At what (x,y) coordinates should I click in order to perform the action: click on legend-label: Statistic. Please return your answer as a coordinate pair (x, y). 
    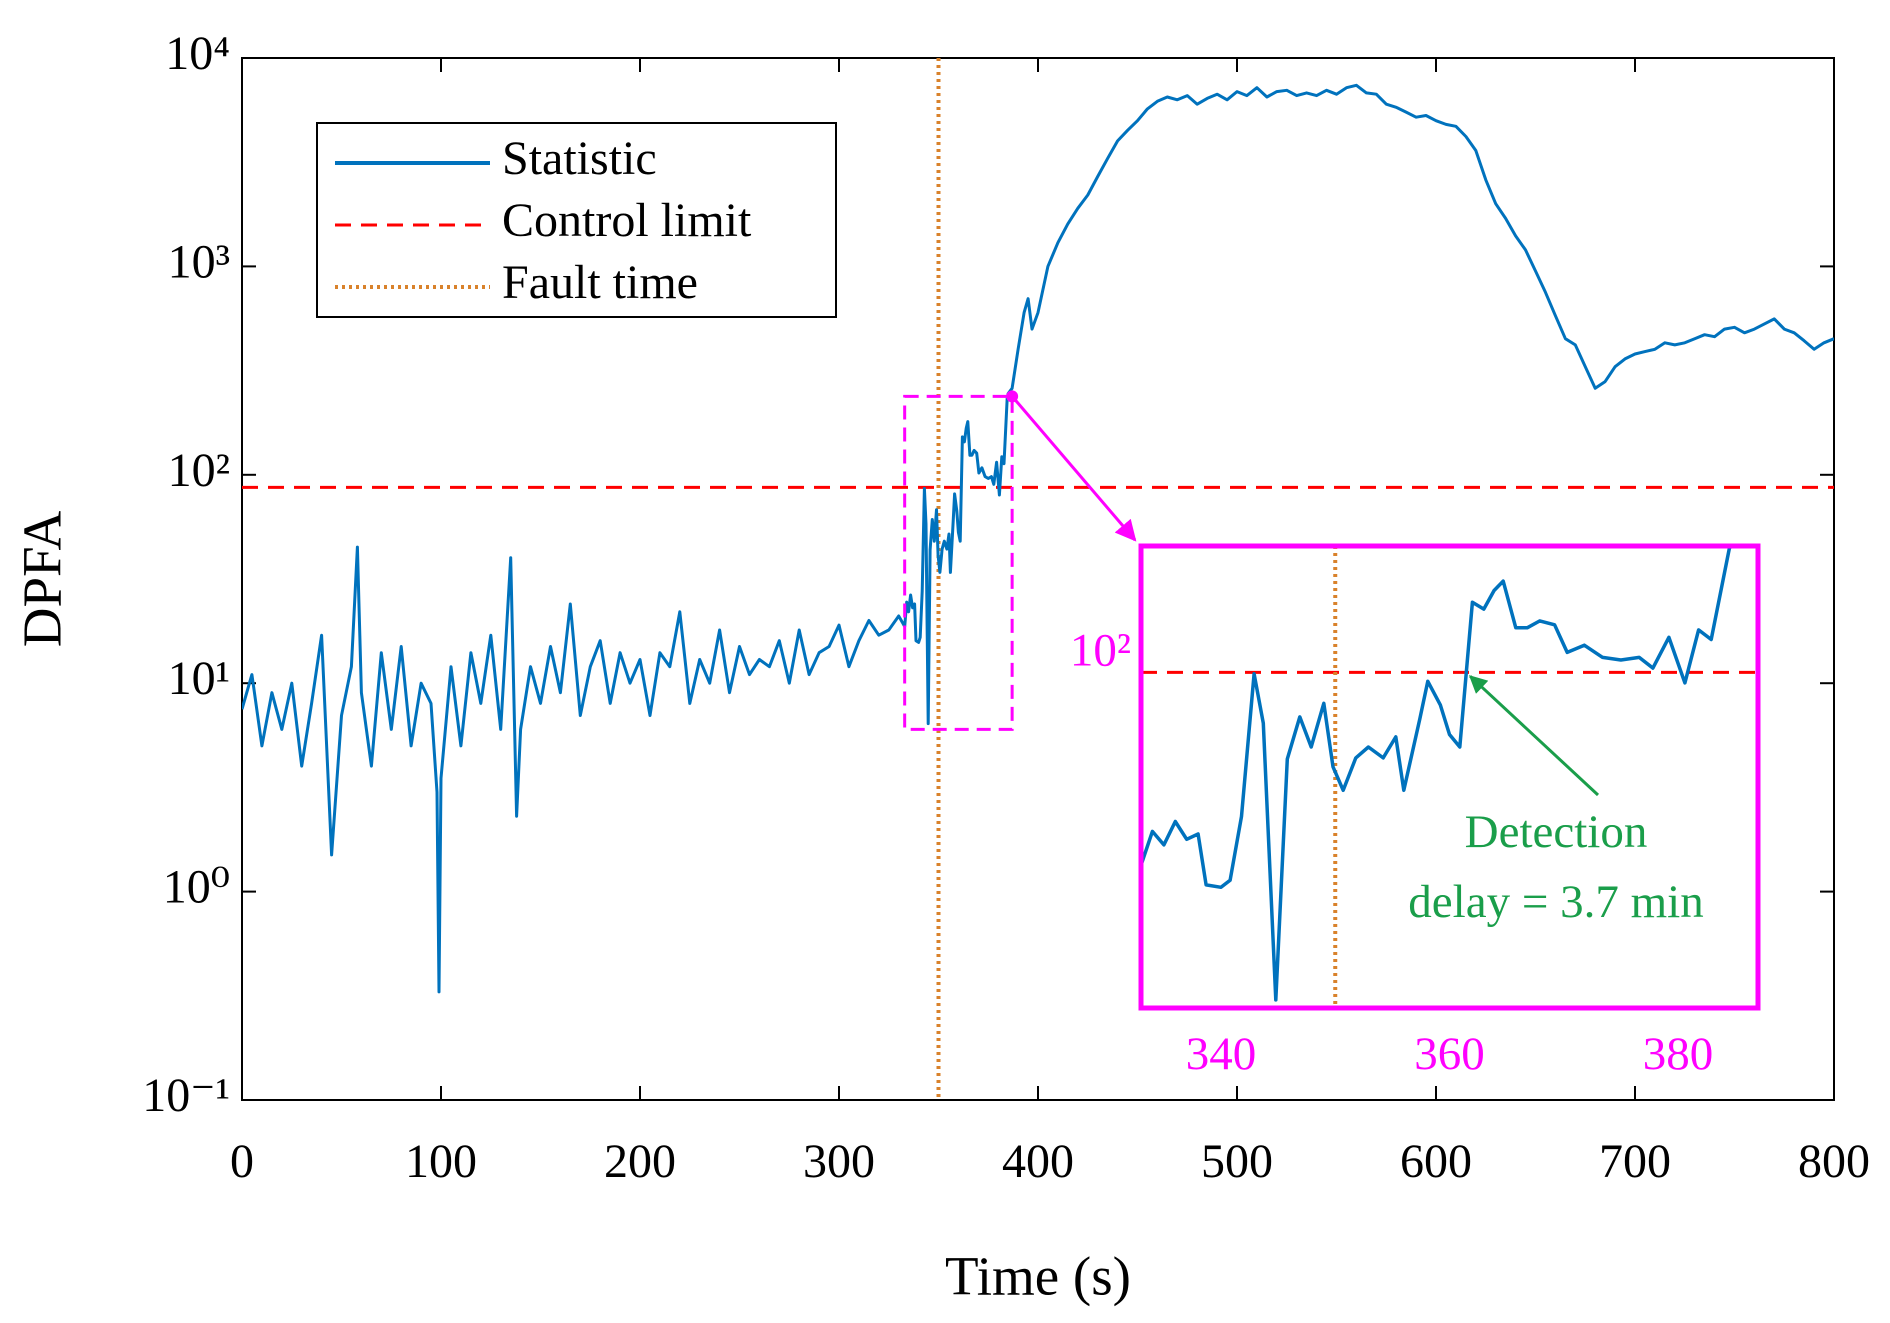
    Looking at the image, I should click on (579, 158).